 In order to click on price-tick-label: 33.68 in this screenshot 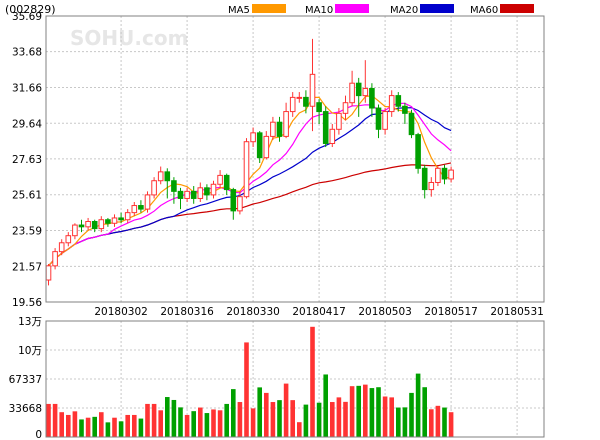, I will do `click(27, 53)`.